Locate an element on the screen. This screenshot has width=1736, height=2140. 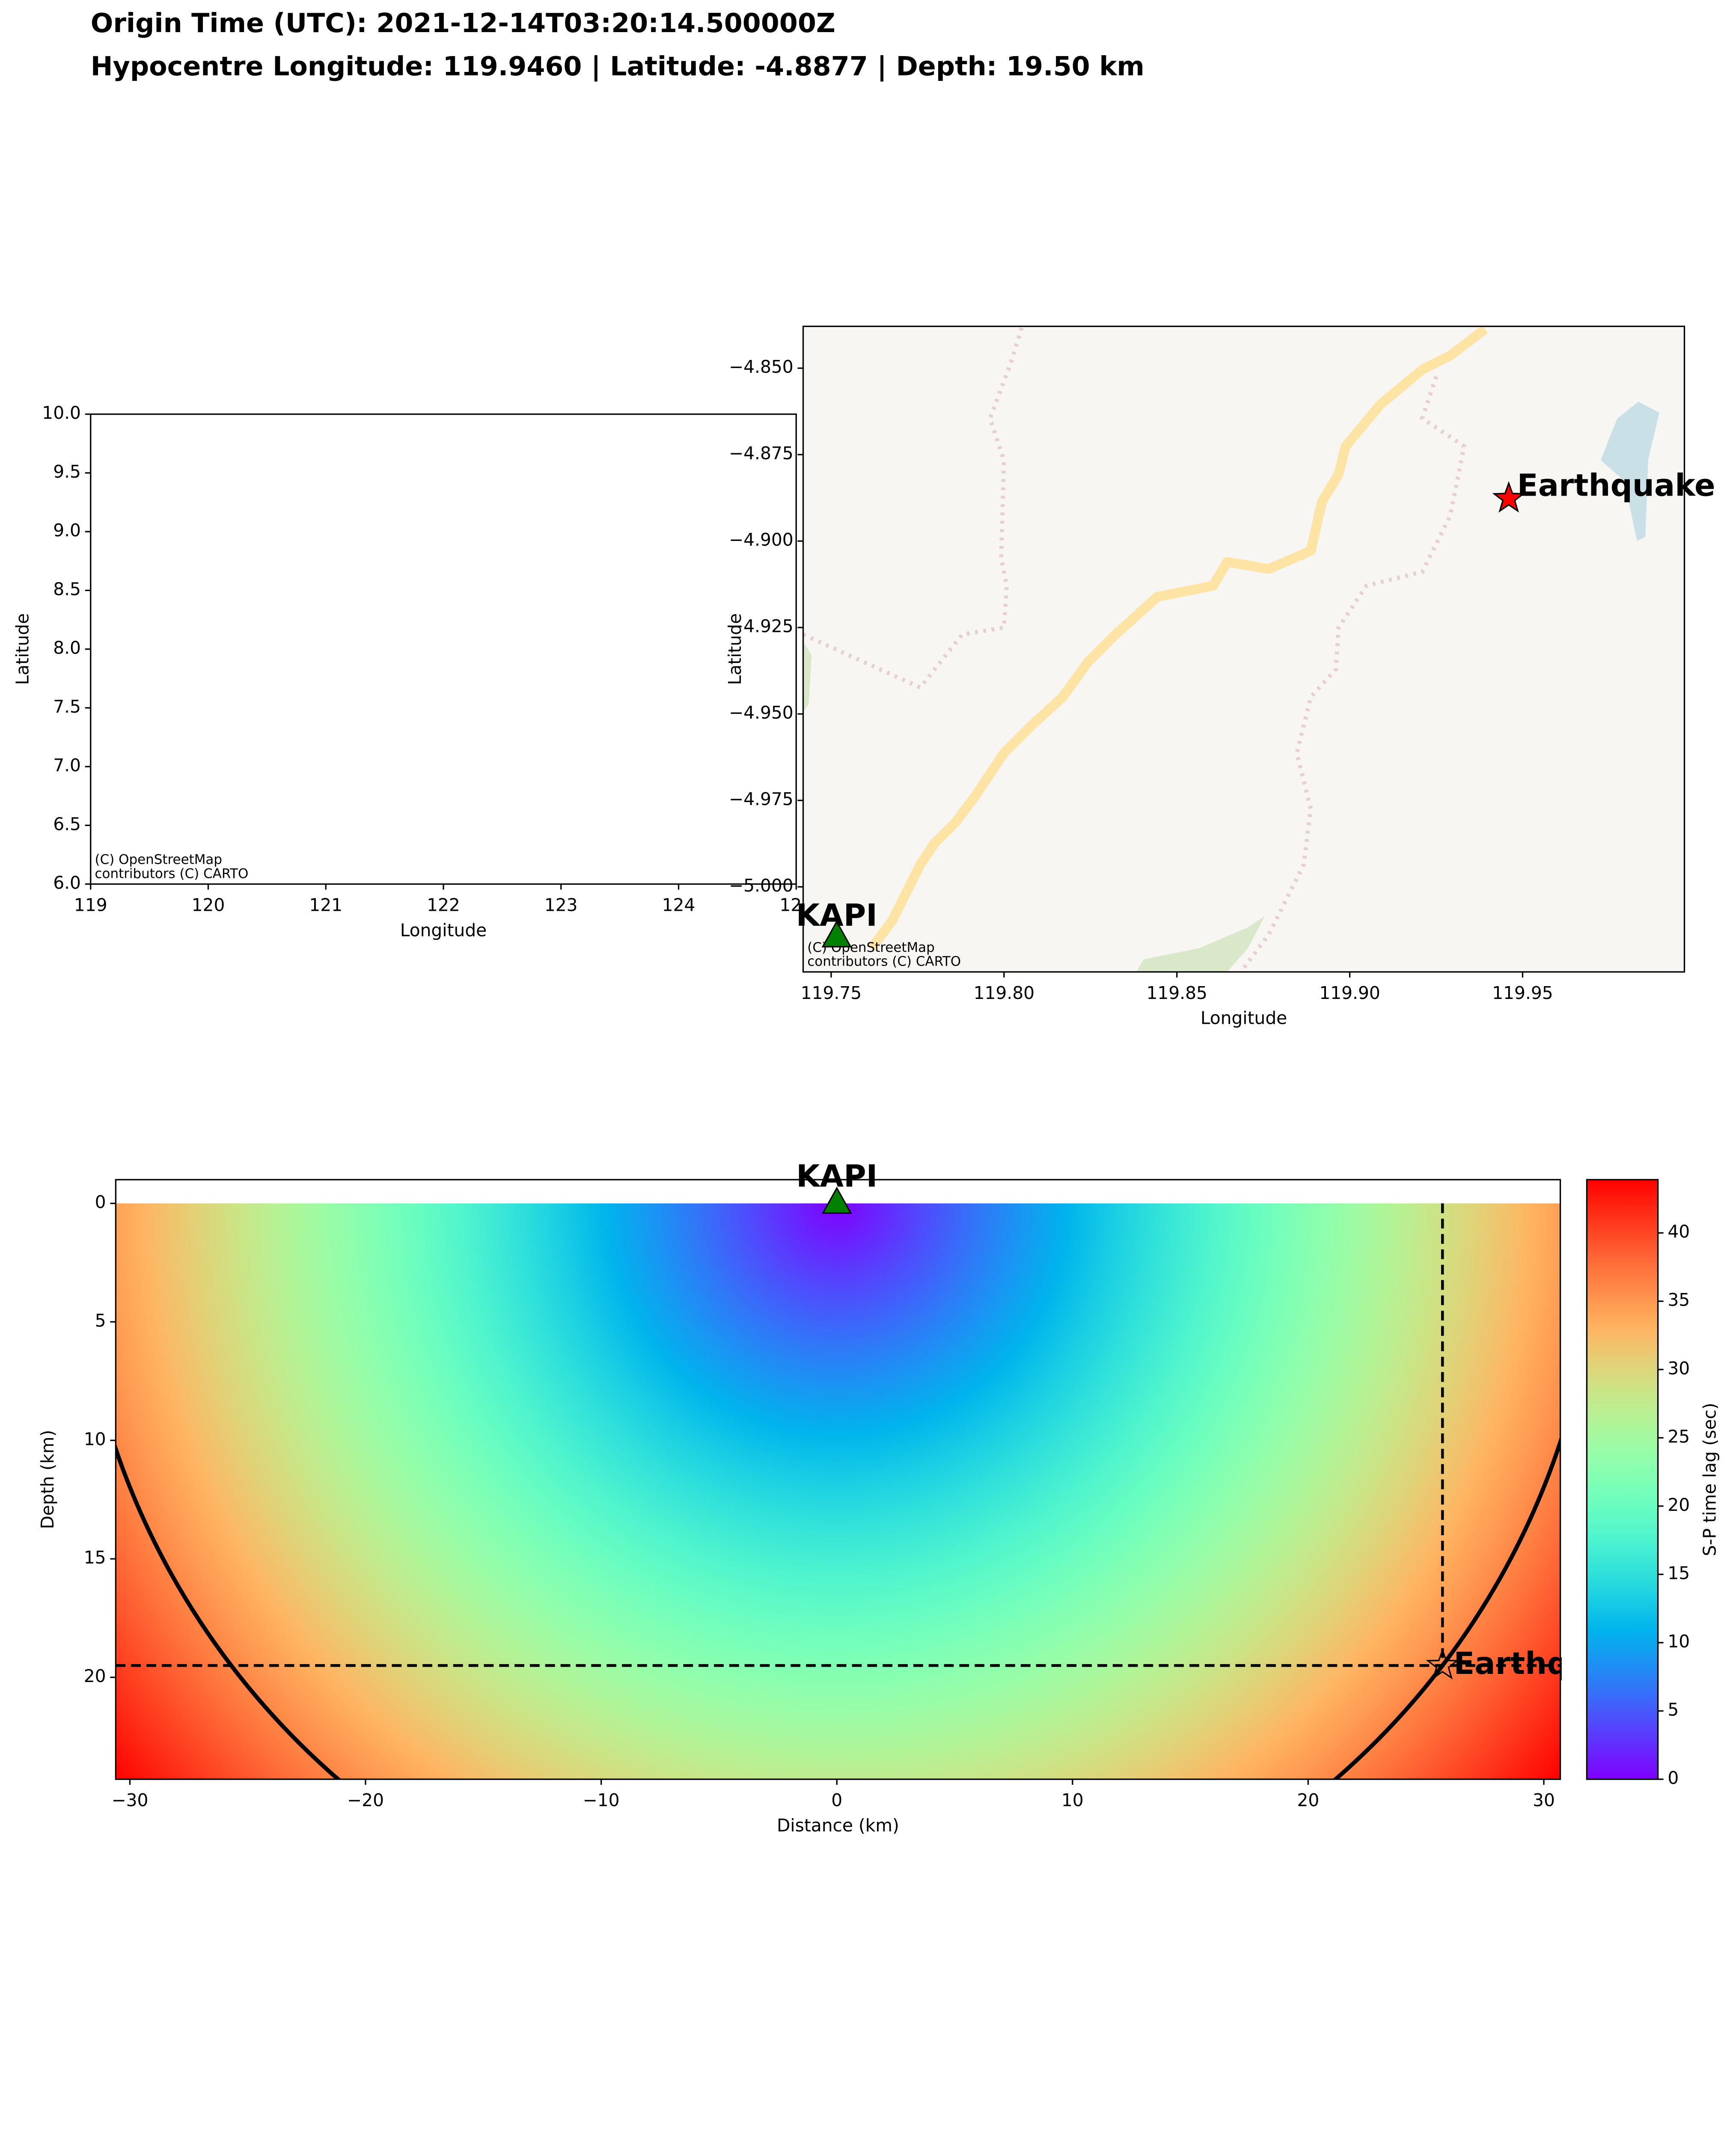
colorbar-tick-label: 30 is located at coordinates (1679, 1368).